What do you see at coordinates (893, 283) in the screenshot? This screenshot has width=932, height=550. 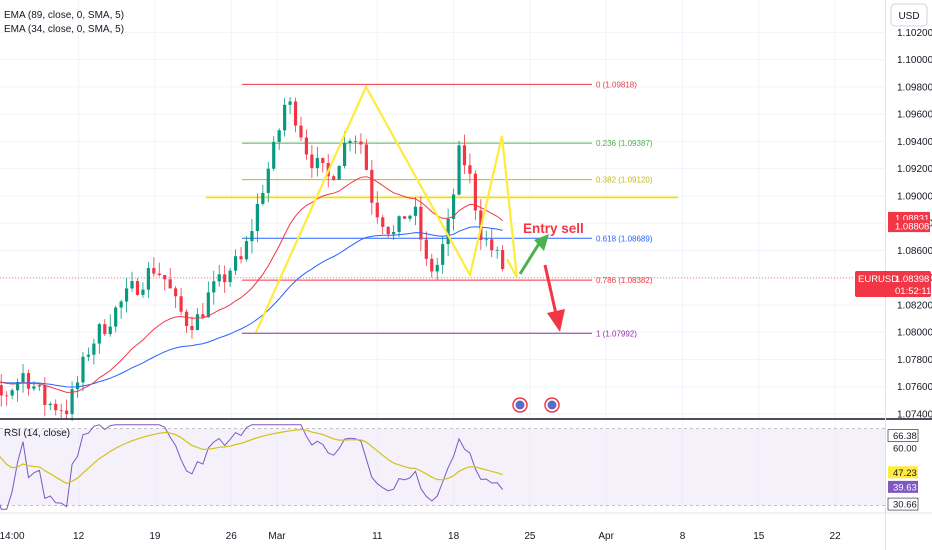 I see `current-price-tag: EURUSD 1.08398 01:52:11` at bounding box center [893, 283].